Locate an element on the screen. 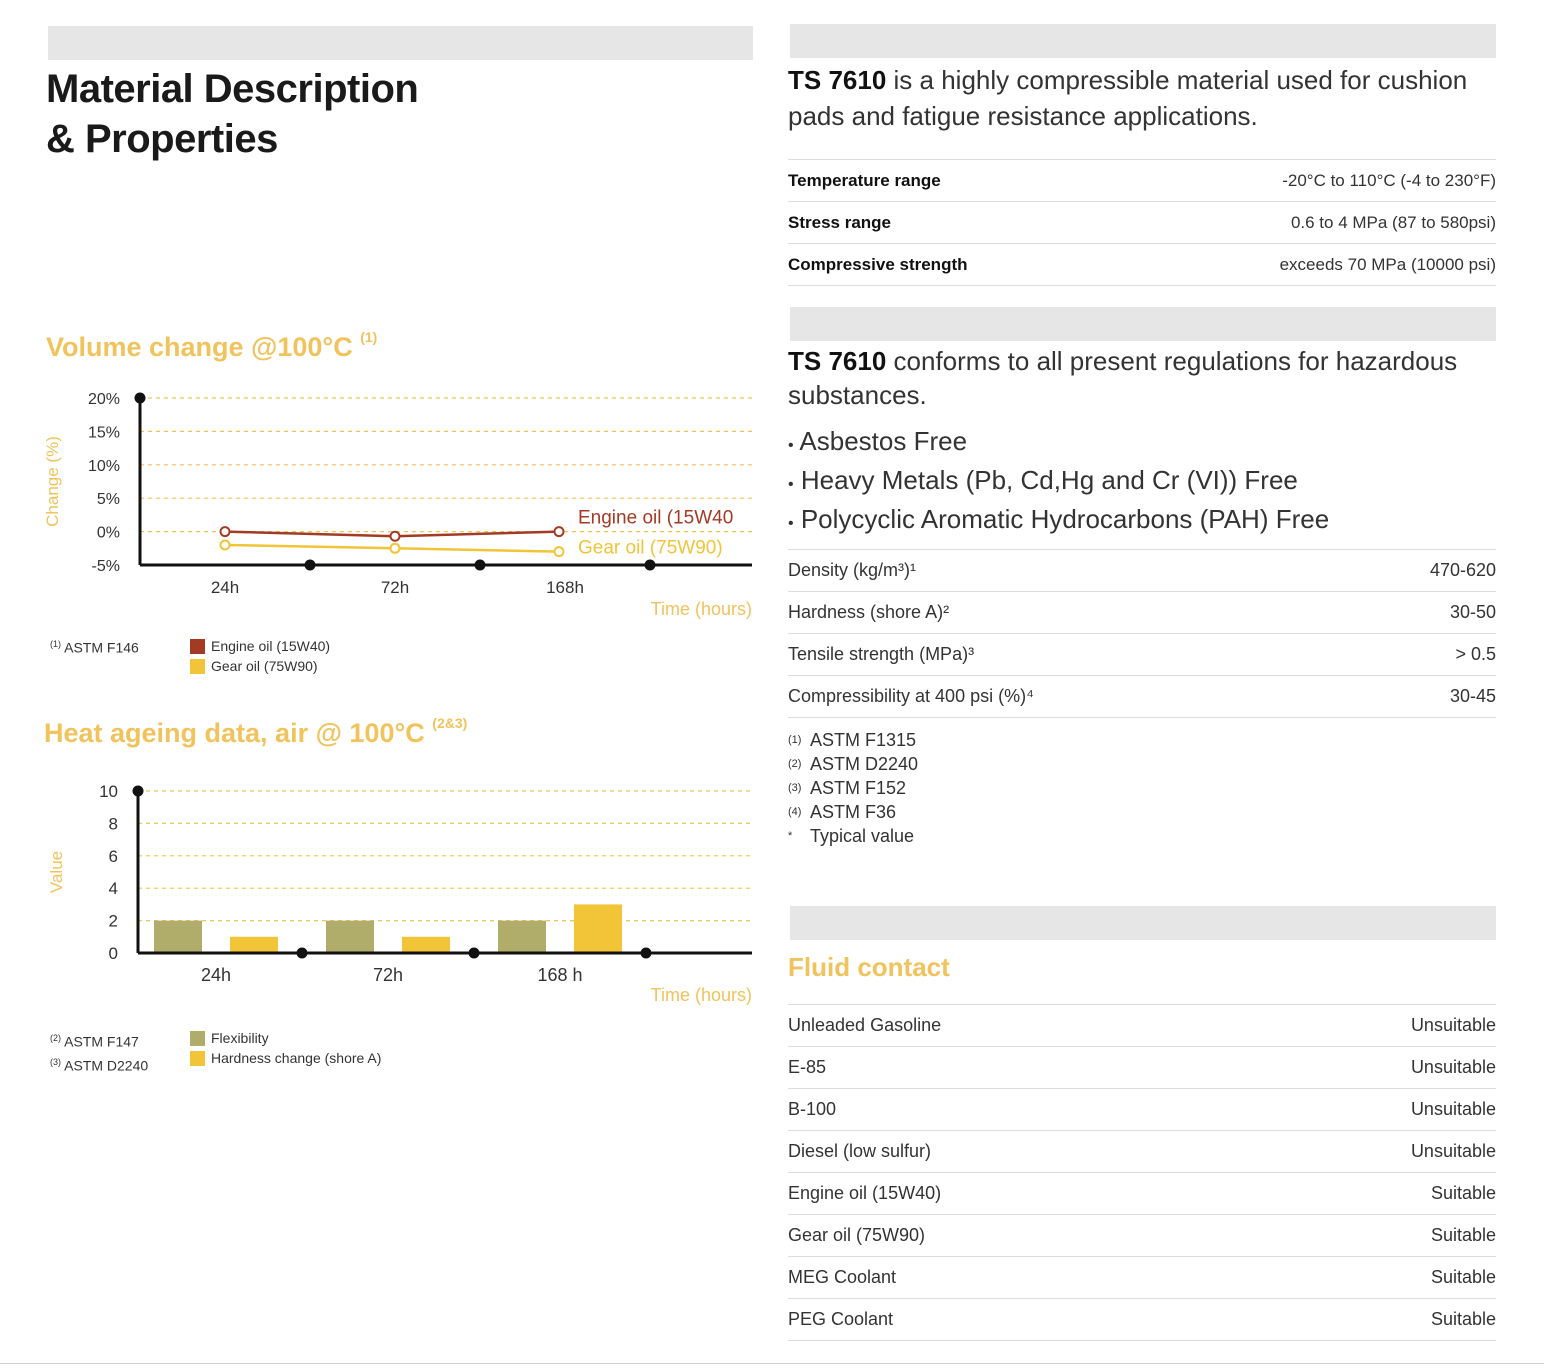  property-label: Tensile strength (MPa)³ is located at coordinates (881, 654).